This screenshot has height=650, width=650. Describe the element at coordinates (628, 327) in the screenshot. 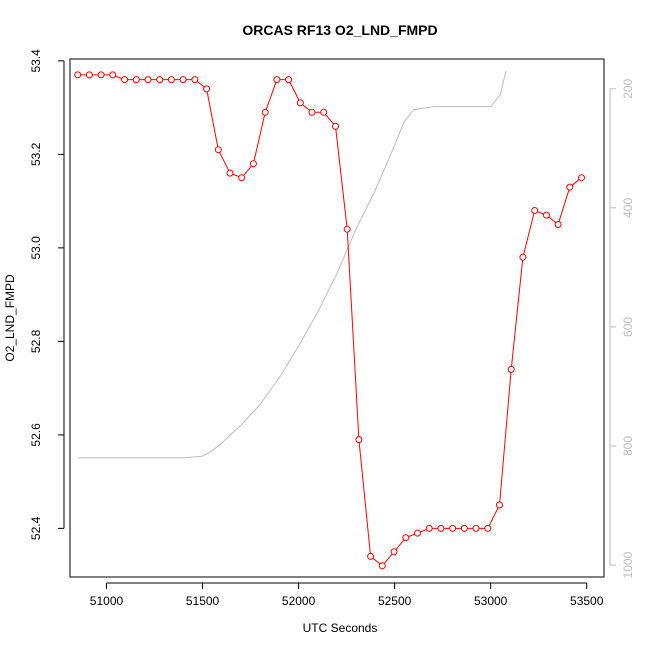

I see `y2-tick-label: 600` at that location.